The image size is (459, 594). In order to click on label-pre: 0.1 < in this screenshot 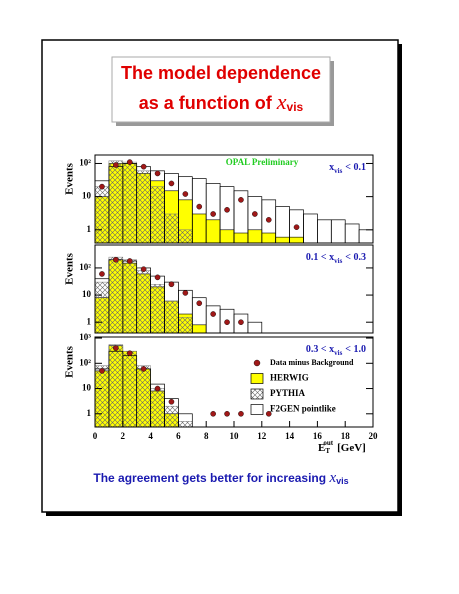, I will do `click(316, 257)`.